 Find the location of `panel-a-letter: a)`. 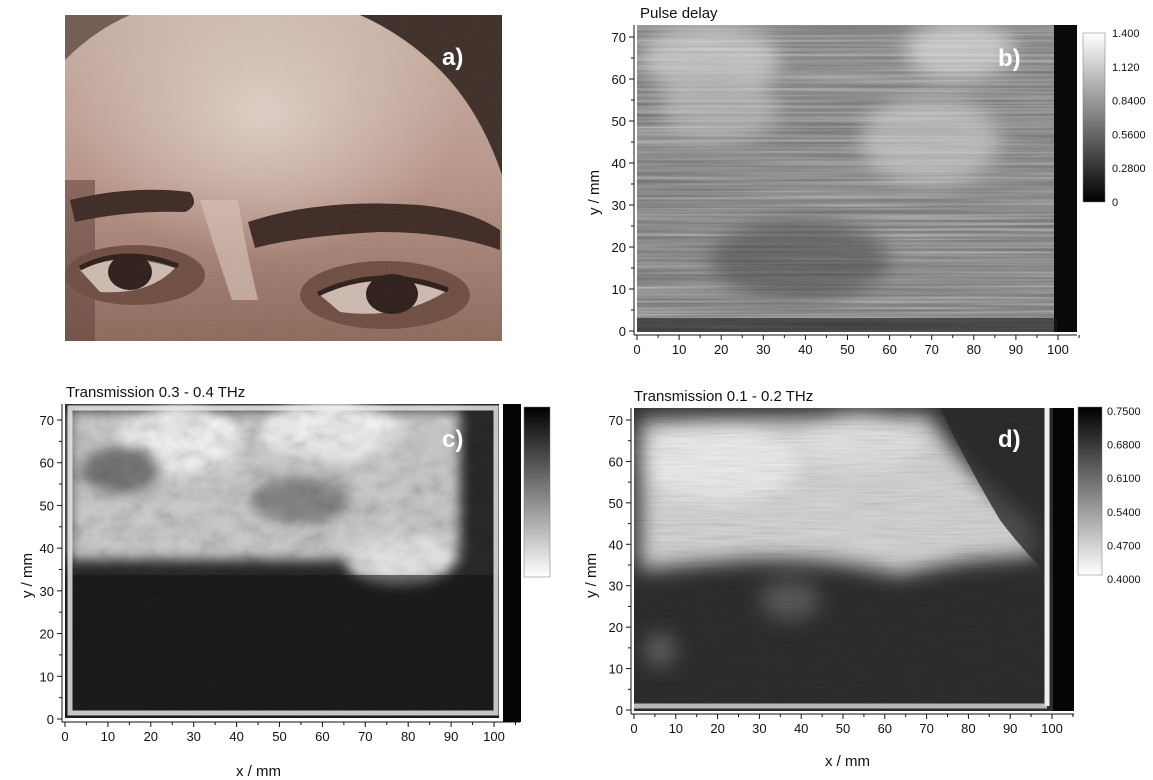

panel-a-letter: a) is located at coordinates (452, 57).